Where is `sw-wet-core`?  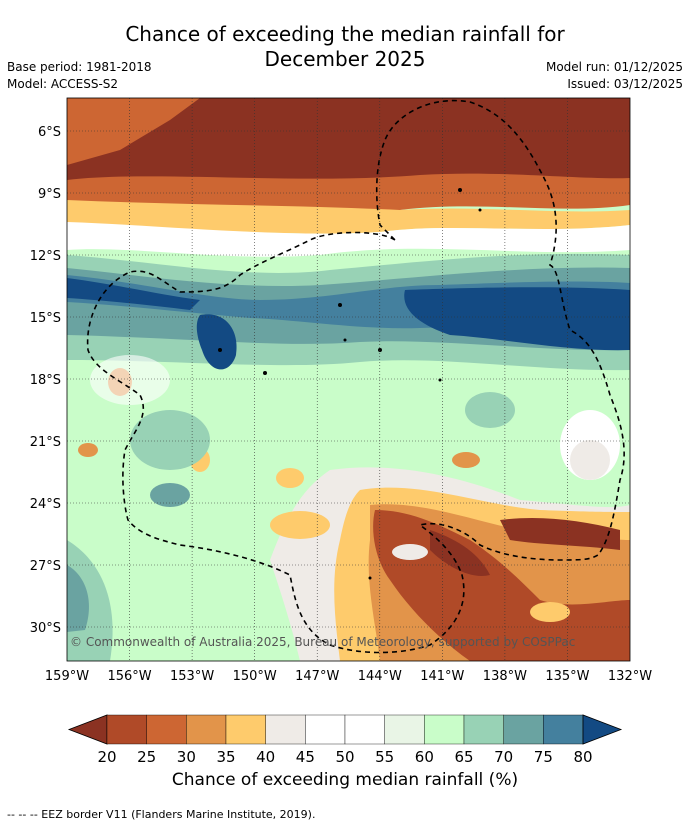
sw-wet-core is located at coordinates (78, 598).